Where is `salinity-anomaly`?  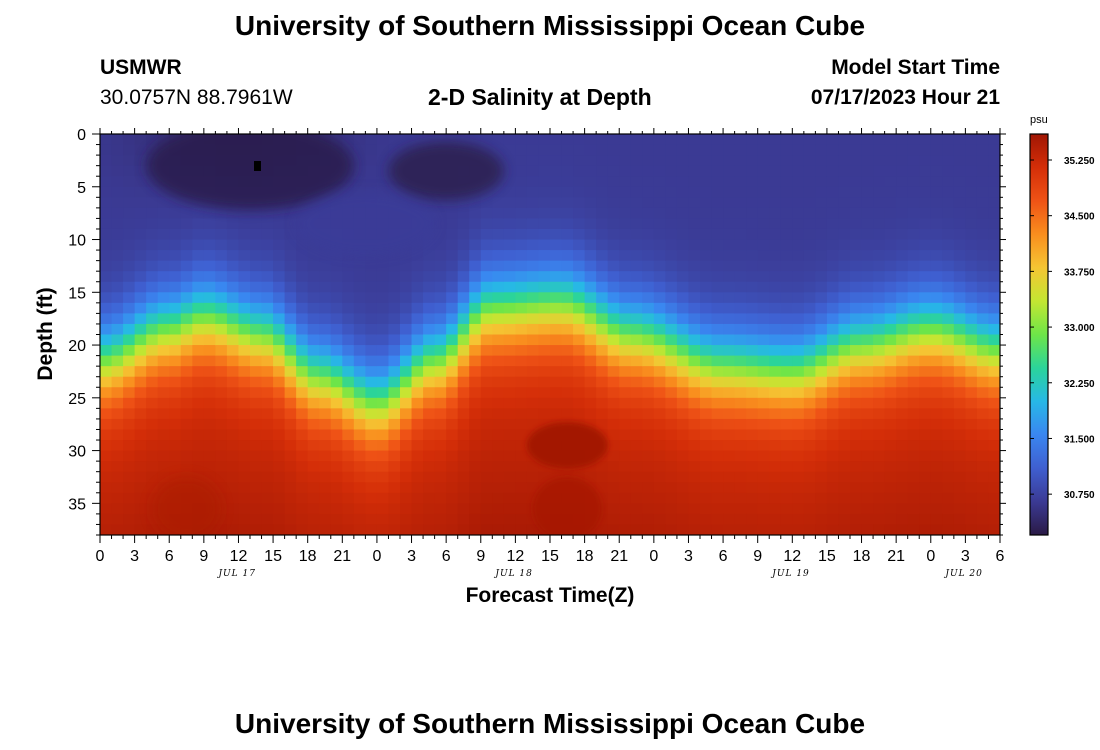
salinity-anomaly is located at coordinates (365, 224).